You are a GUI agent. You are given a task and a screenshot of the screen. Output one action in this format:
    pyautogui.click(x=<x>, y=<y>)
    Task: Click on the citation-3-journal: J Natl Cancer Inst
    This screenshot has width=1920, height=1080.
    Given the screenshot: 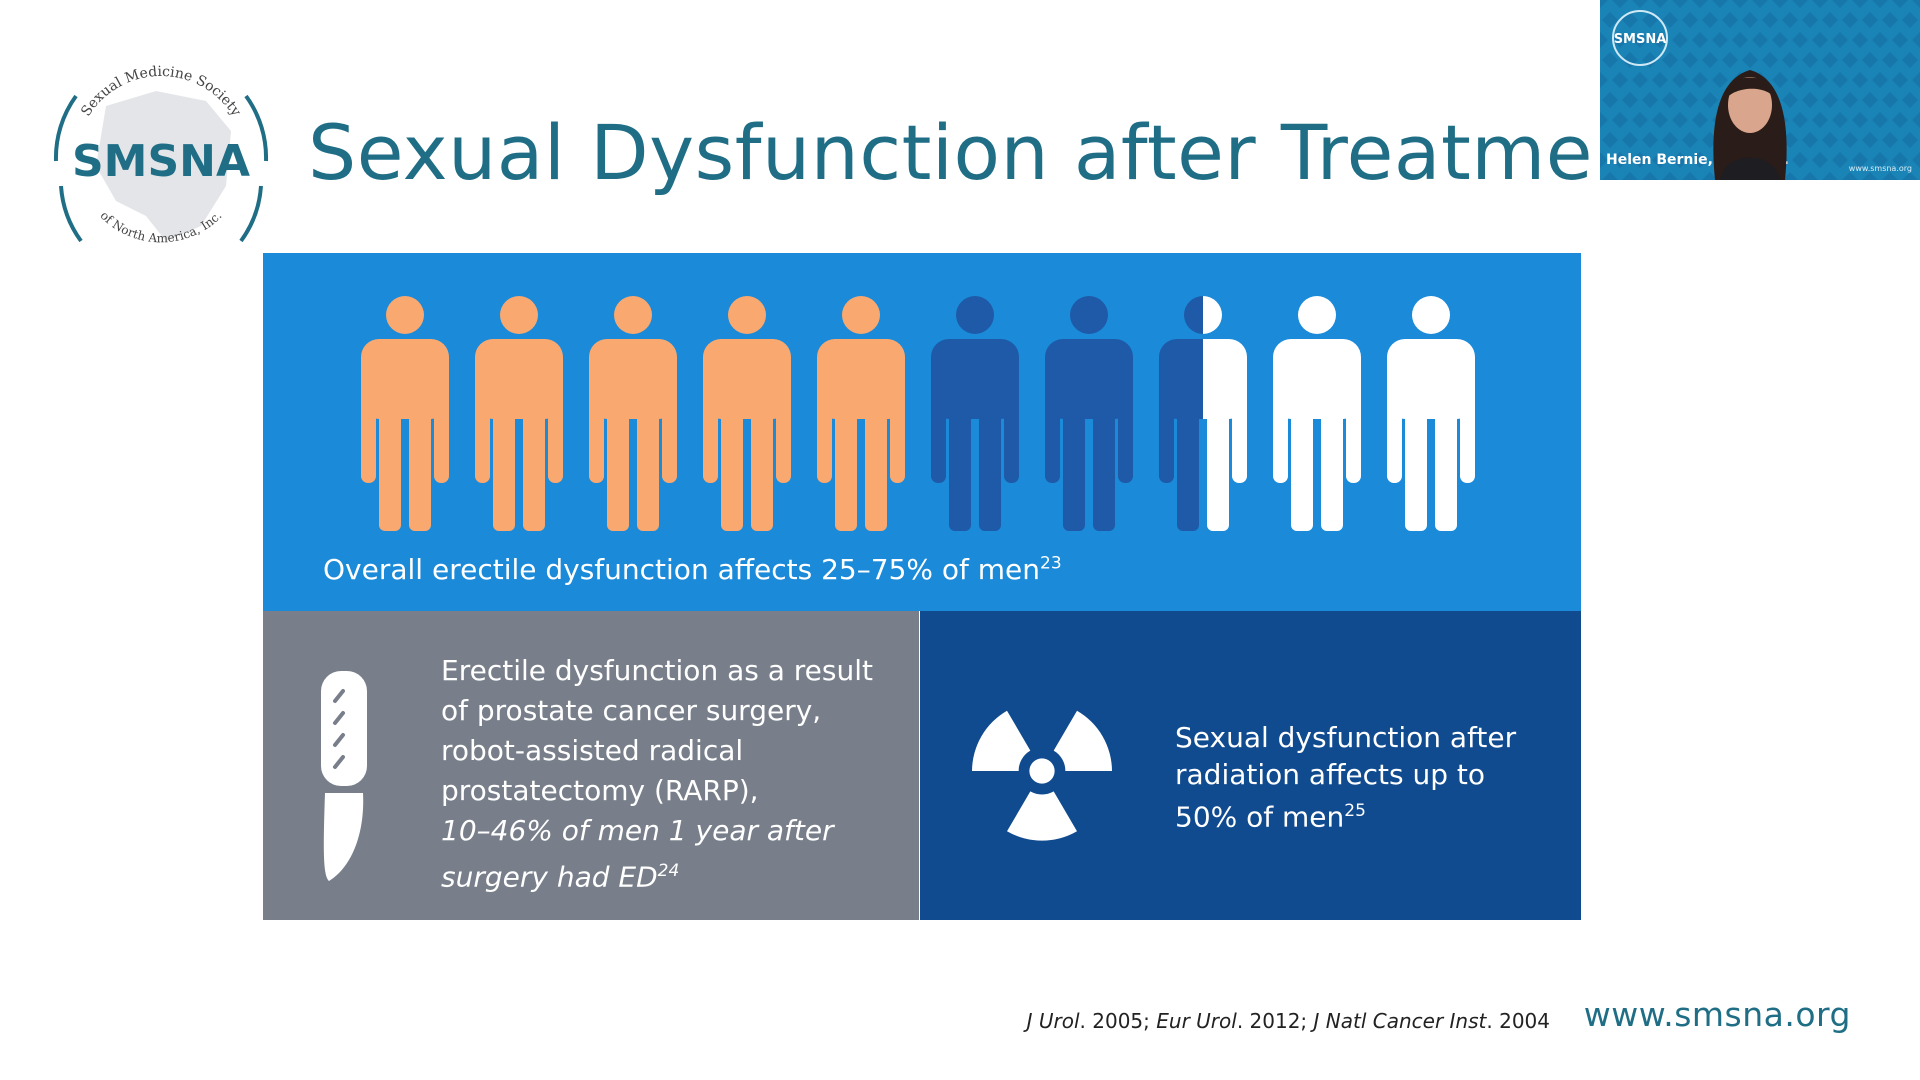 What is the action you would take?
    pyautogui.click(x=1400, y=1021)
    